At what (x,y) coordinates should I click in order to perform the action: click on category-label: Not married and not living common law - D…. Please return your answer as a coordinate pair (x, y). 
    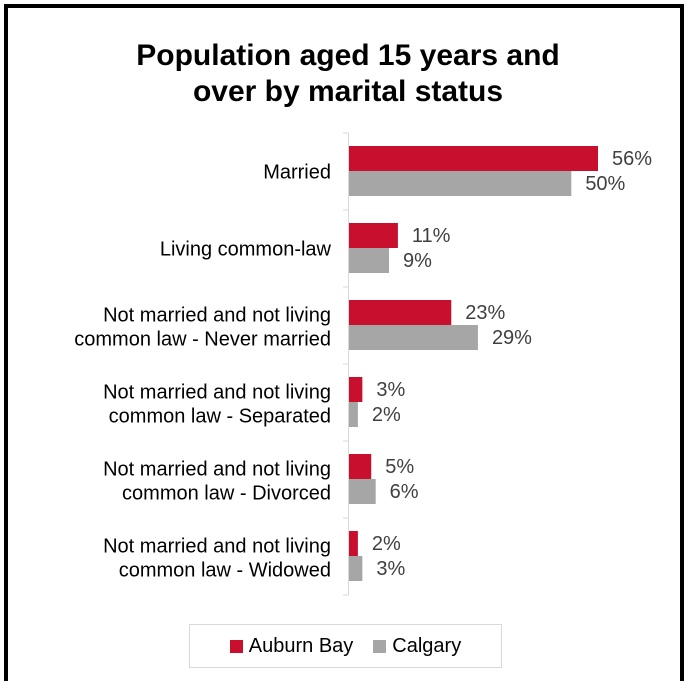
    Looking at the image, I should click on (217, 482).